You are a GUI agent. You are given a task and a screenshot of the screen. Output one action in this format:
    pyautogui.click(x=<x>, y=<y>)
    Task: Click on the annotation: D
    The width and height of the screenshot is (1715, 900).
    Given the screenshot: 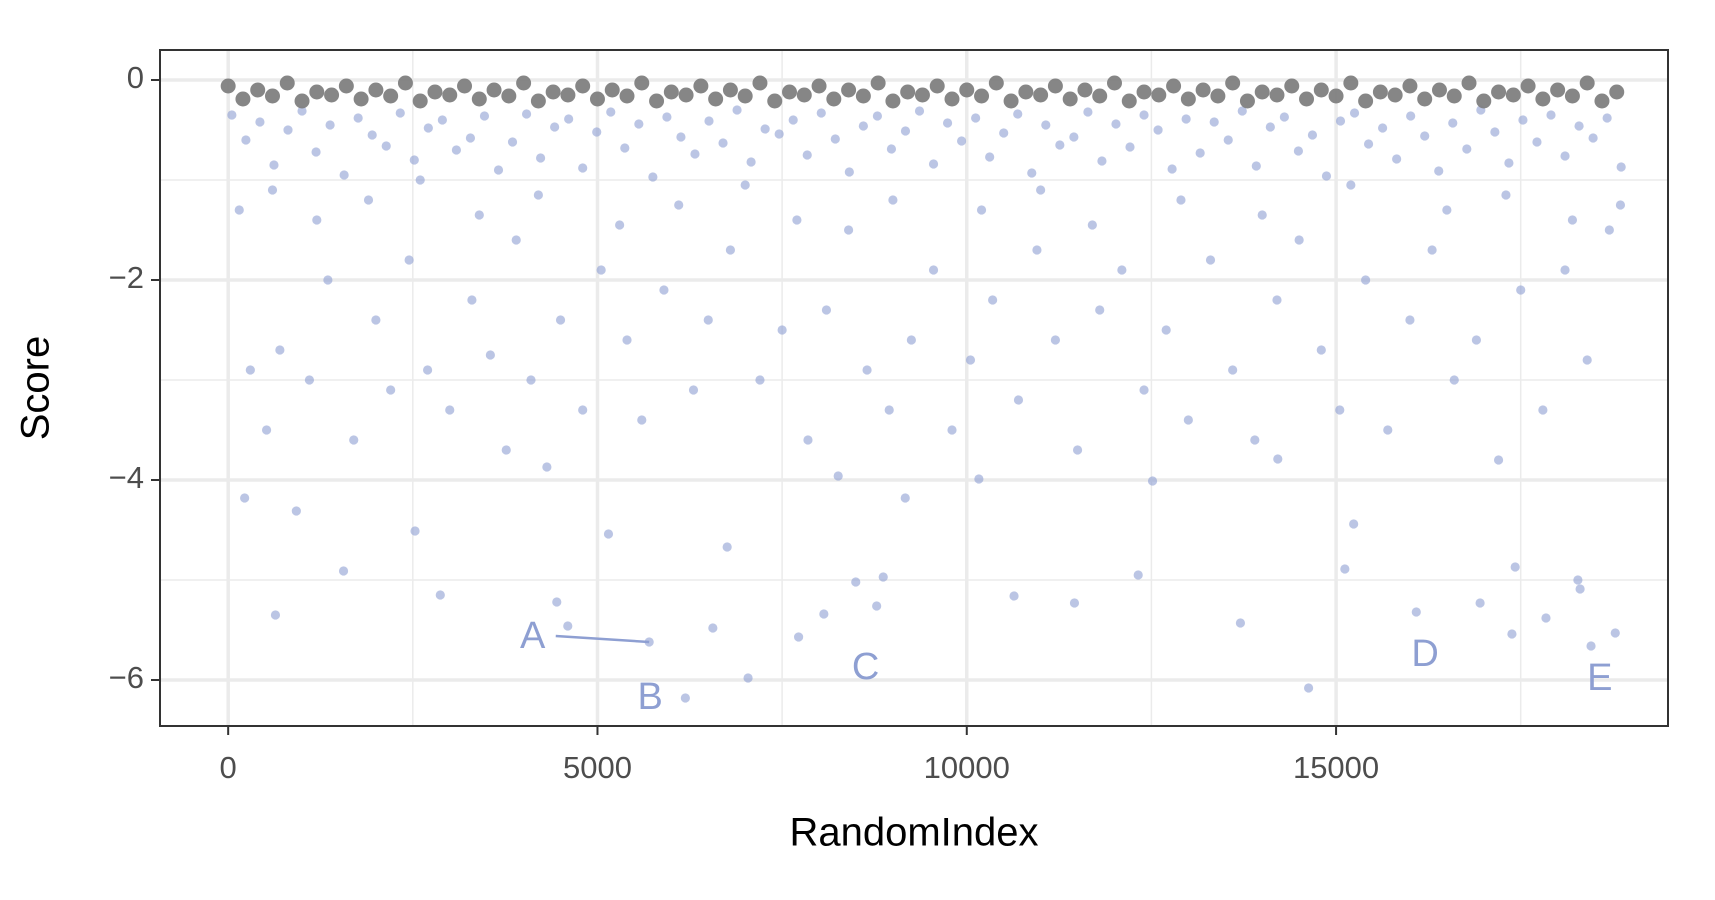 What is the action you would take?
    pyautogui.click(x=1424, y=654)
    